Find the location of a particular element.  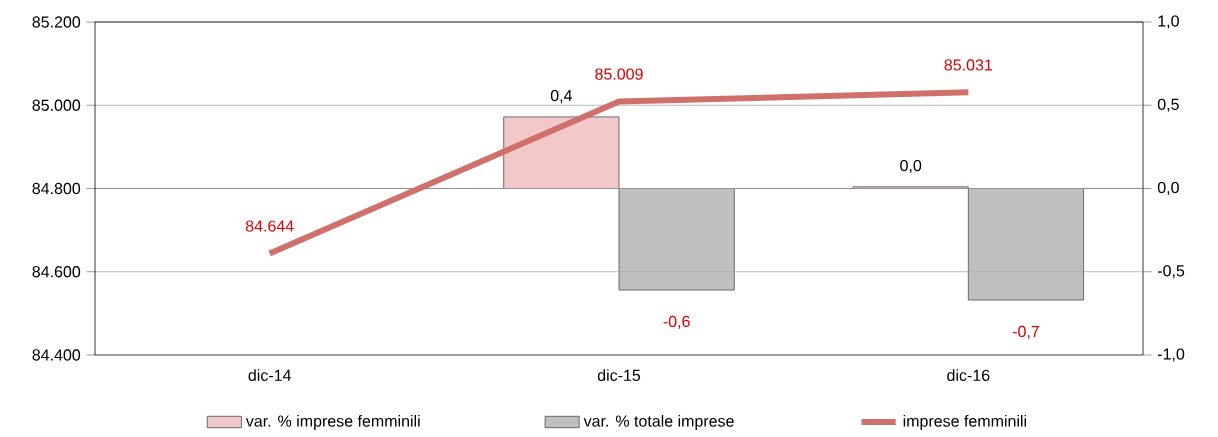

y-tick-label: 84.400 is located at coordinates (56, 355).